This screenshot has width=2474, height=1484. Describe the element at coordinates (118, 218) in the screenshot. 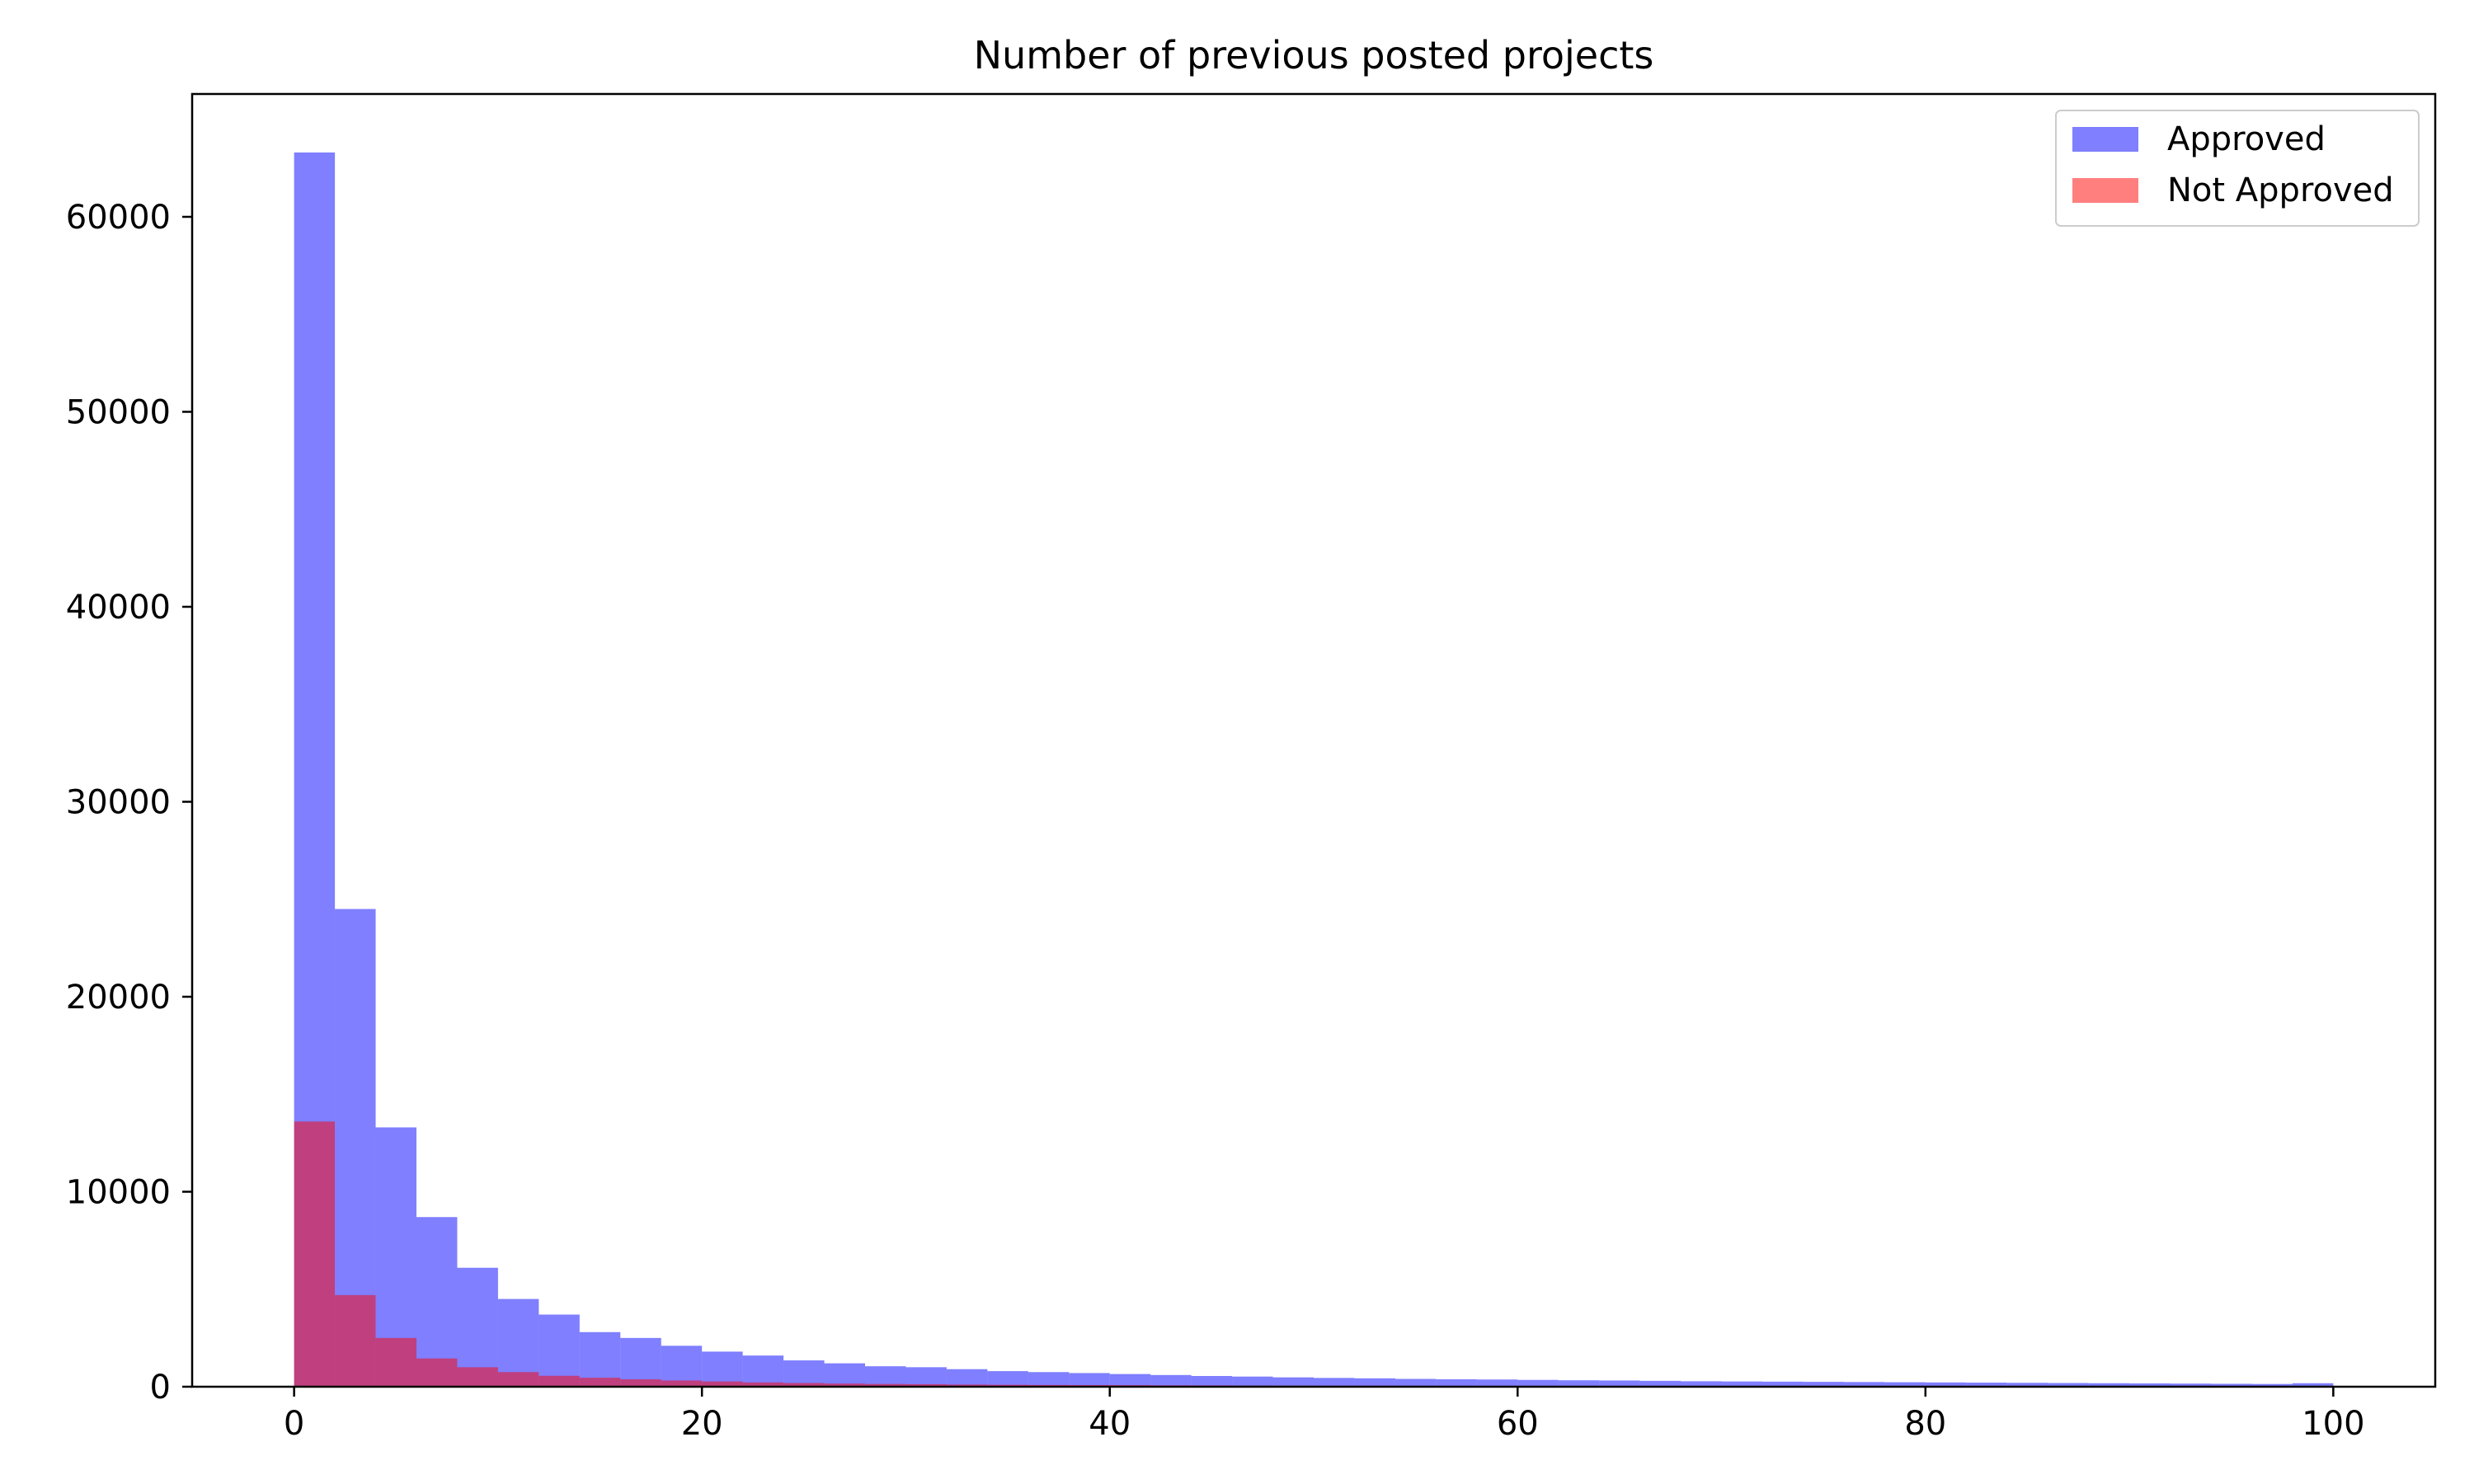

I see `y-tick-label: 60000` at that location.